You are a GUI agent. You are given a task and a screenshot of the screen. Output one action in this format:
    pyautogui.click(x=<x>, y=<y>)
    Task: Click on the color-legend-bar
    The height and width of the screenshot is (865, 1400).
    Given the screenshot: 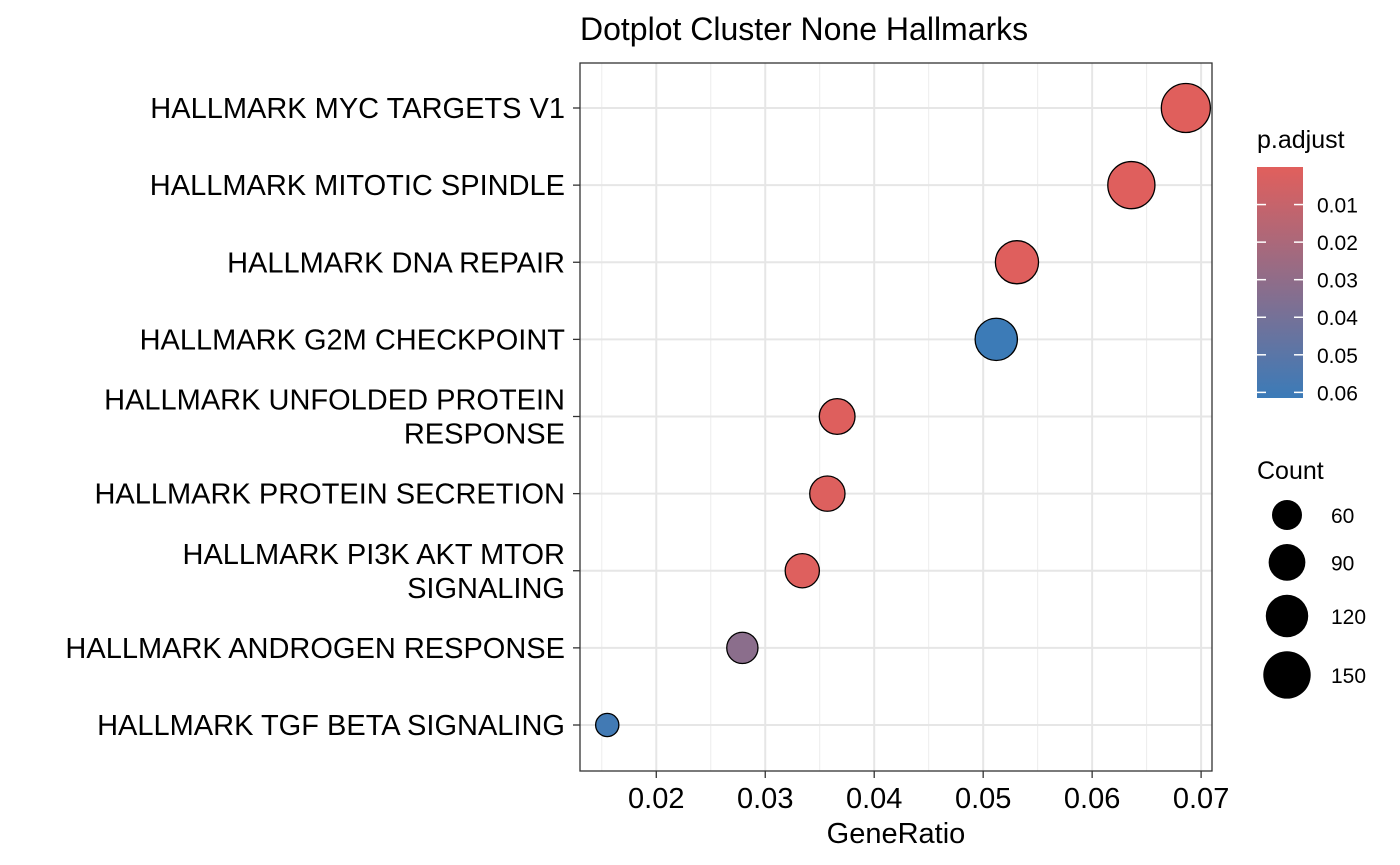 What is the action you would take?
    pyautogui.click(x=1280, y=282)
    